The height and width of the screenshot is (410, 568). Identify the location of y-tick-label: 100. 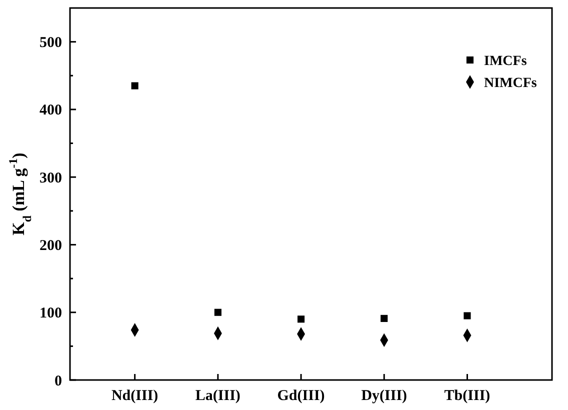
(51, 314).